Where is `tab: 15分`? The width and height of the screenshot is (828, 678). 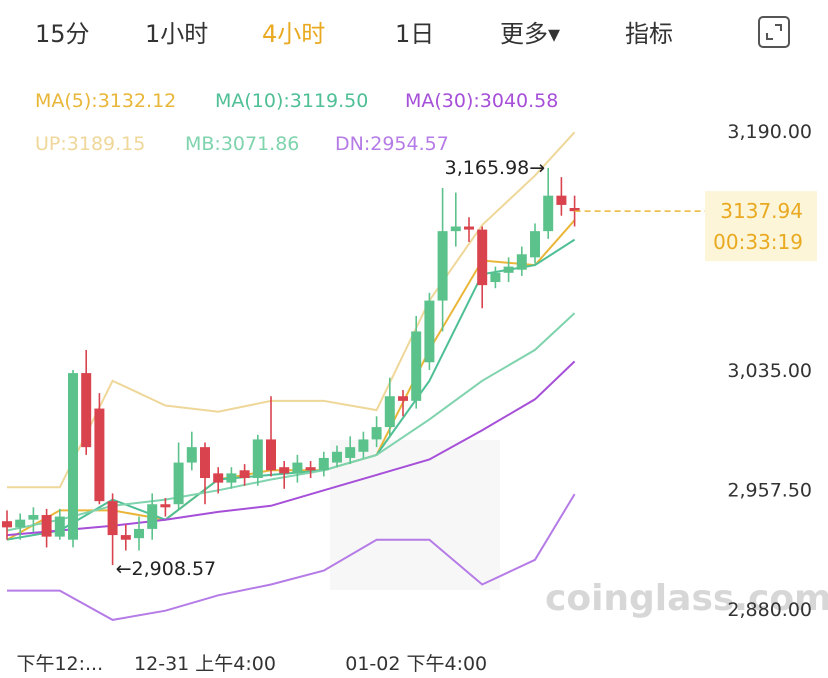 tab: 15分 is located at coordinates (62, 34).